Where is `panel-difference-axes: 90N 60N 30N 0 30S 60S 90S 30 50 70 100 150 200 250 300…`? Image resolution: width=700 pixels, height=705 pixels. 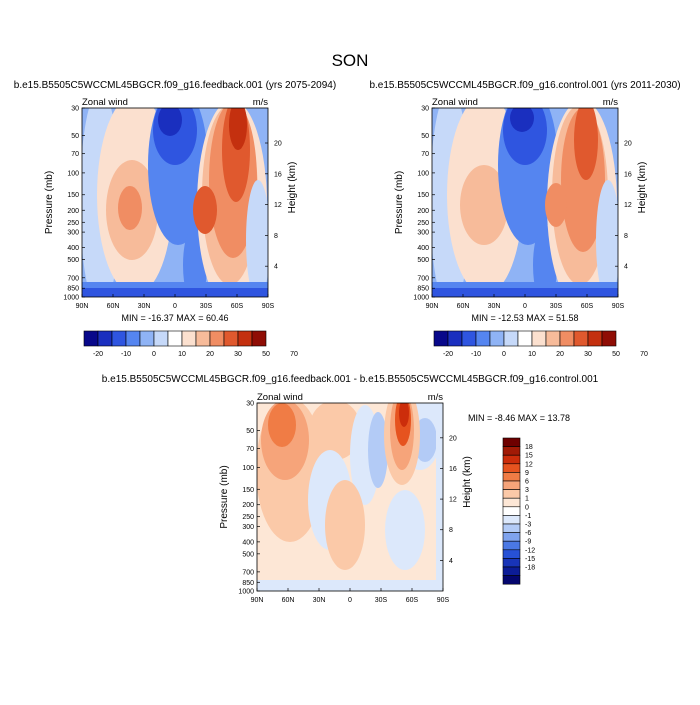 panel-difference-axes: 90N 60N 30N 0 30S 60S 90S 30 50 70 100 150 200 250 300… is located at coordinates (346, 503).